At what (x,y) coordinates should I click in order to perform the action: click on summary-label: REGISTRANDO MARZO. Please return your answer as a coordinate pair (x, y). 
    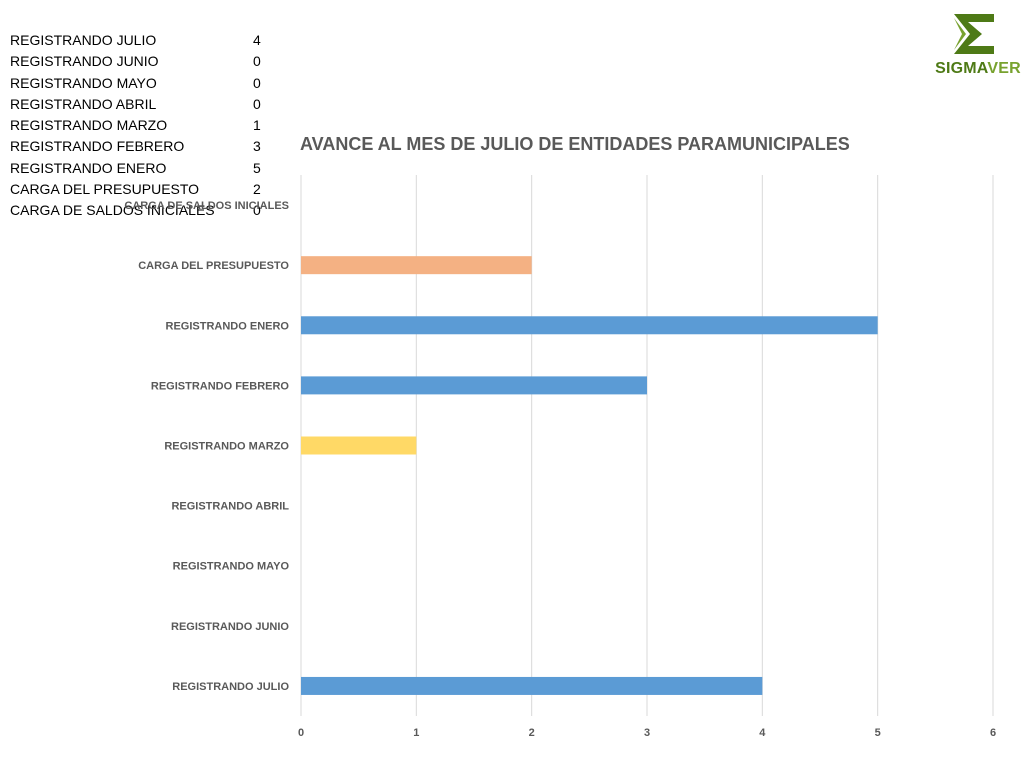
    Looking at the image, I should click on (89, 125).